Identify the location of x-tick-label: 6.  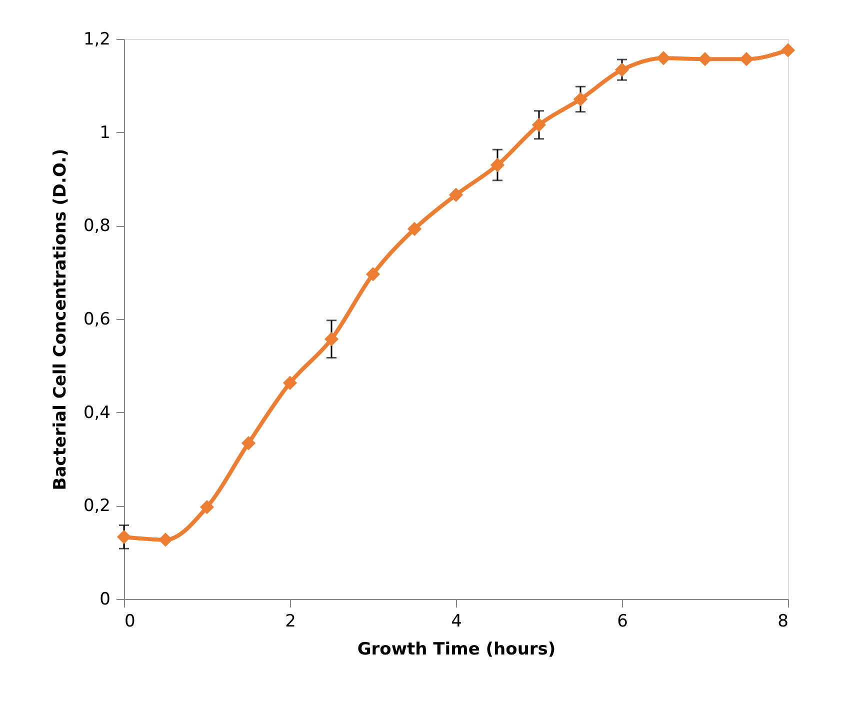
(622, 622).